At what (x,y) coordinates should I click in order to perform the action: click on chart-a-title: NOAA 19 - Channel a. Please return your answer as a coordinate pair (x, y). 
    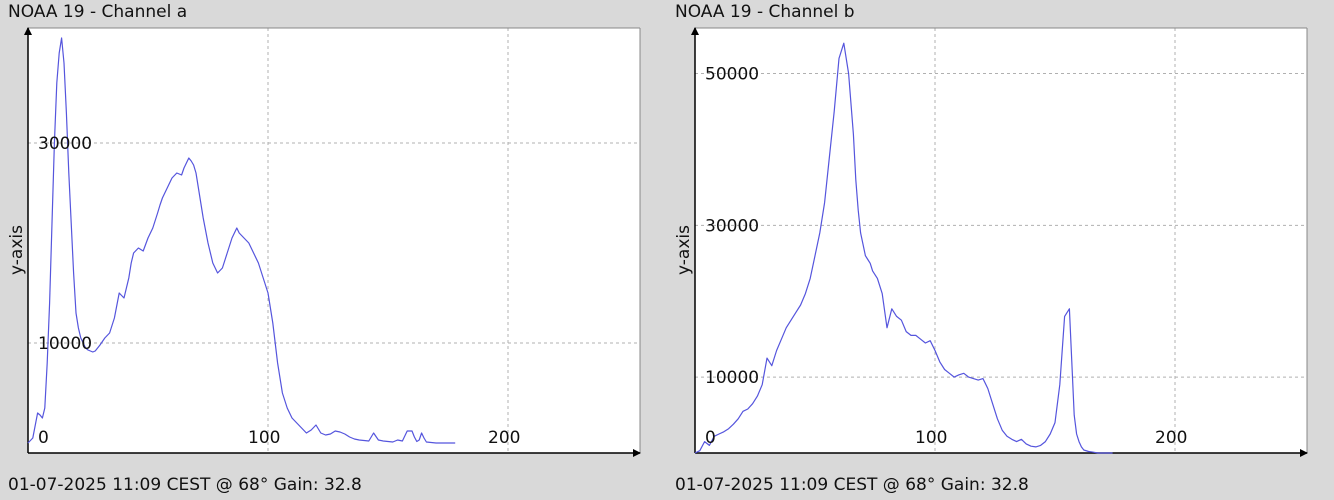
    Looking at the image, I should click on (98, 12).